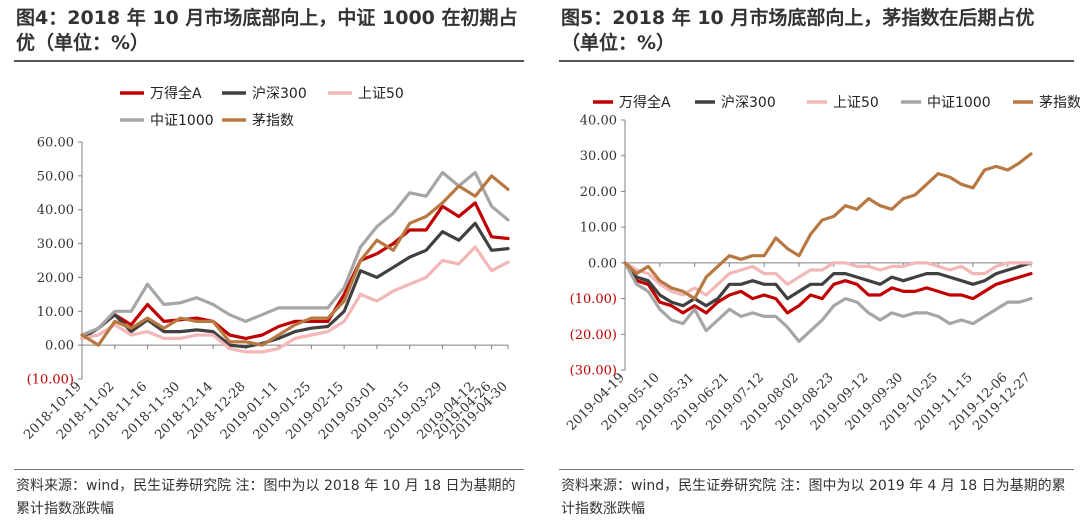 Image resolution: width=1080 pixels, height=527 pixels. What do you see at coordinates (55, 176) in the screenshot?
I see `y-tick-label: 50.00` at bounding box center [55, 176].